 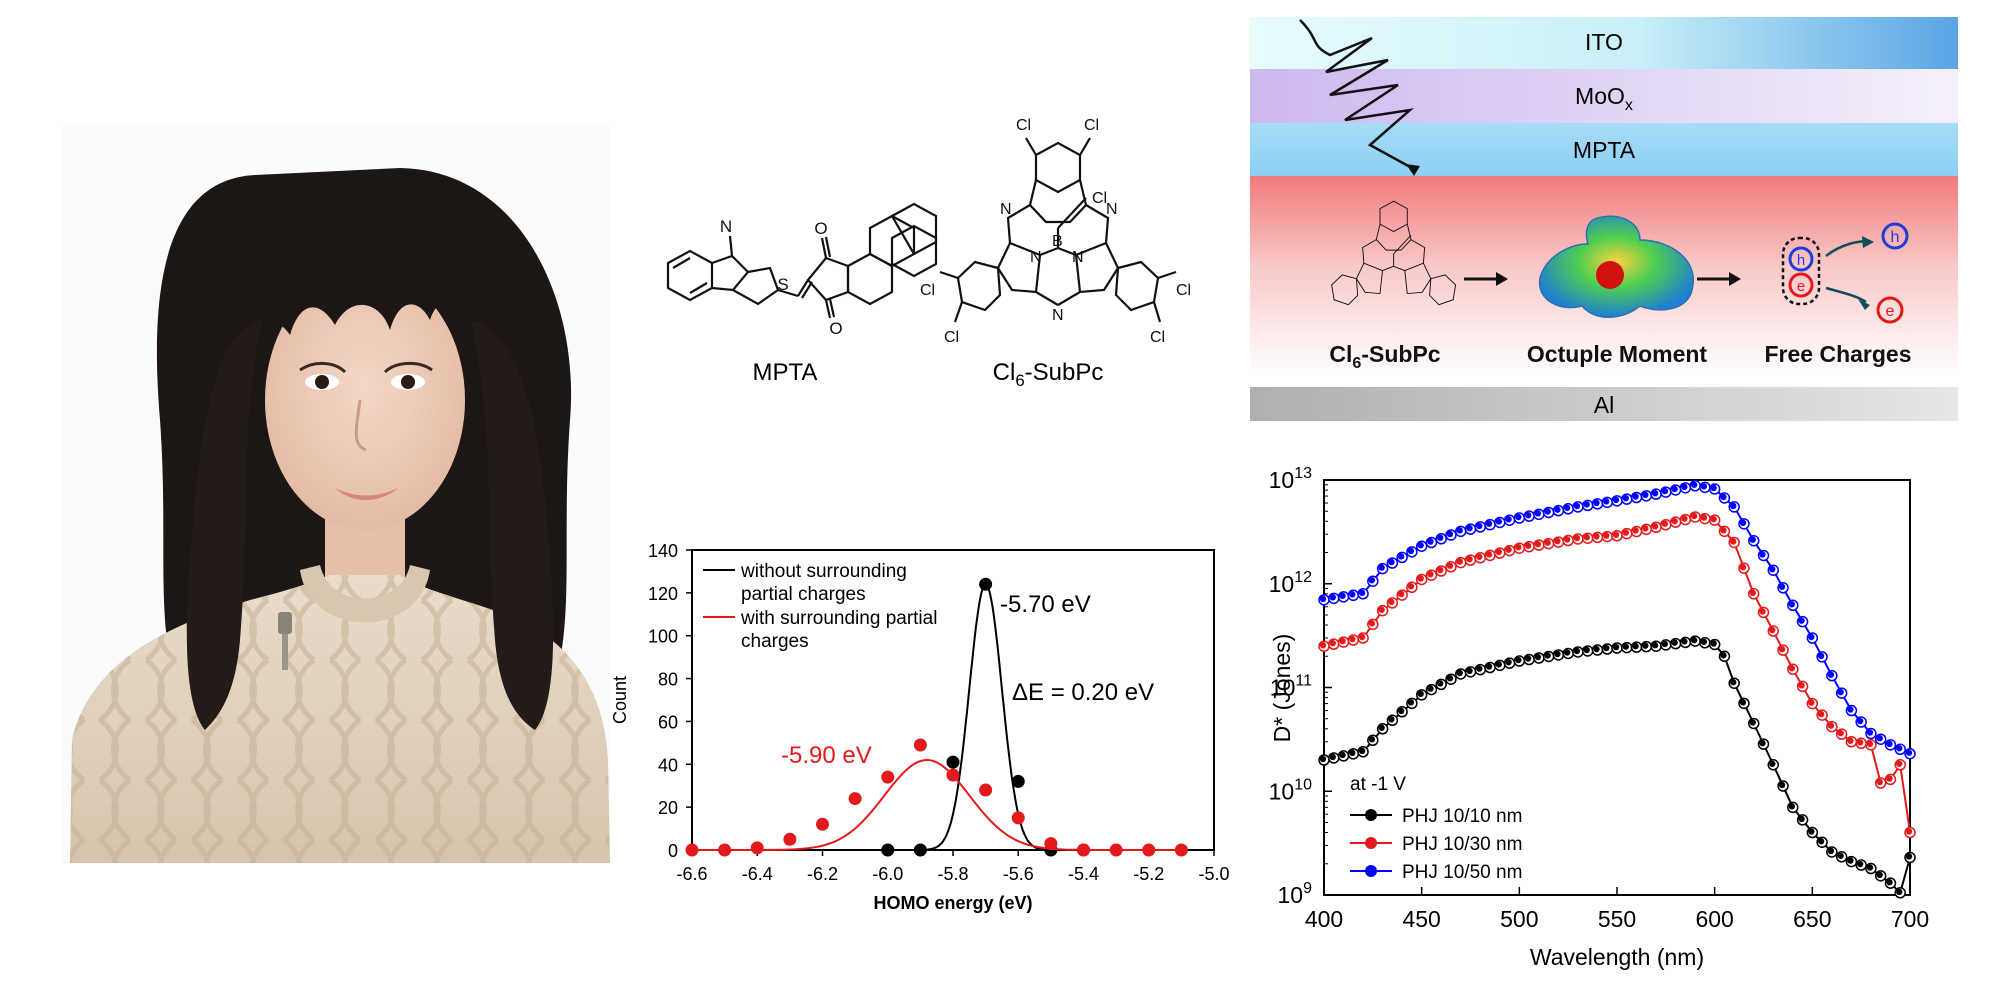 What do you see at coordinates (668, 680) in the screenshot?
I see `y-tick-label: 80` at bounding box center [668, 680].